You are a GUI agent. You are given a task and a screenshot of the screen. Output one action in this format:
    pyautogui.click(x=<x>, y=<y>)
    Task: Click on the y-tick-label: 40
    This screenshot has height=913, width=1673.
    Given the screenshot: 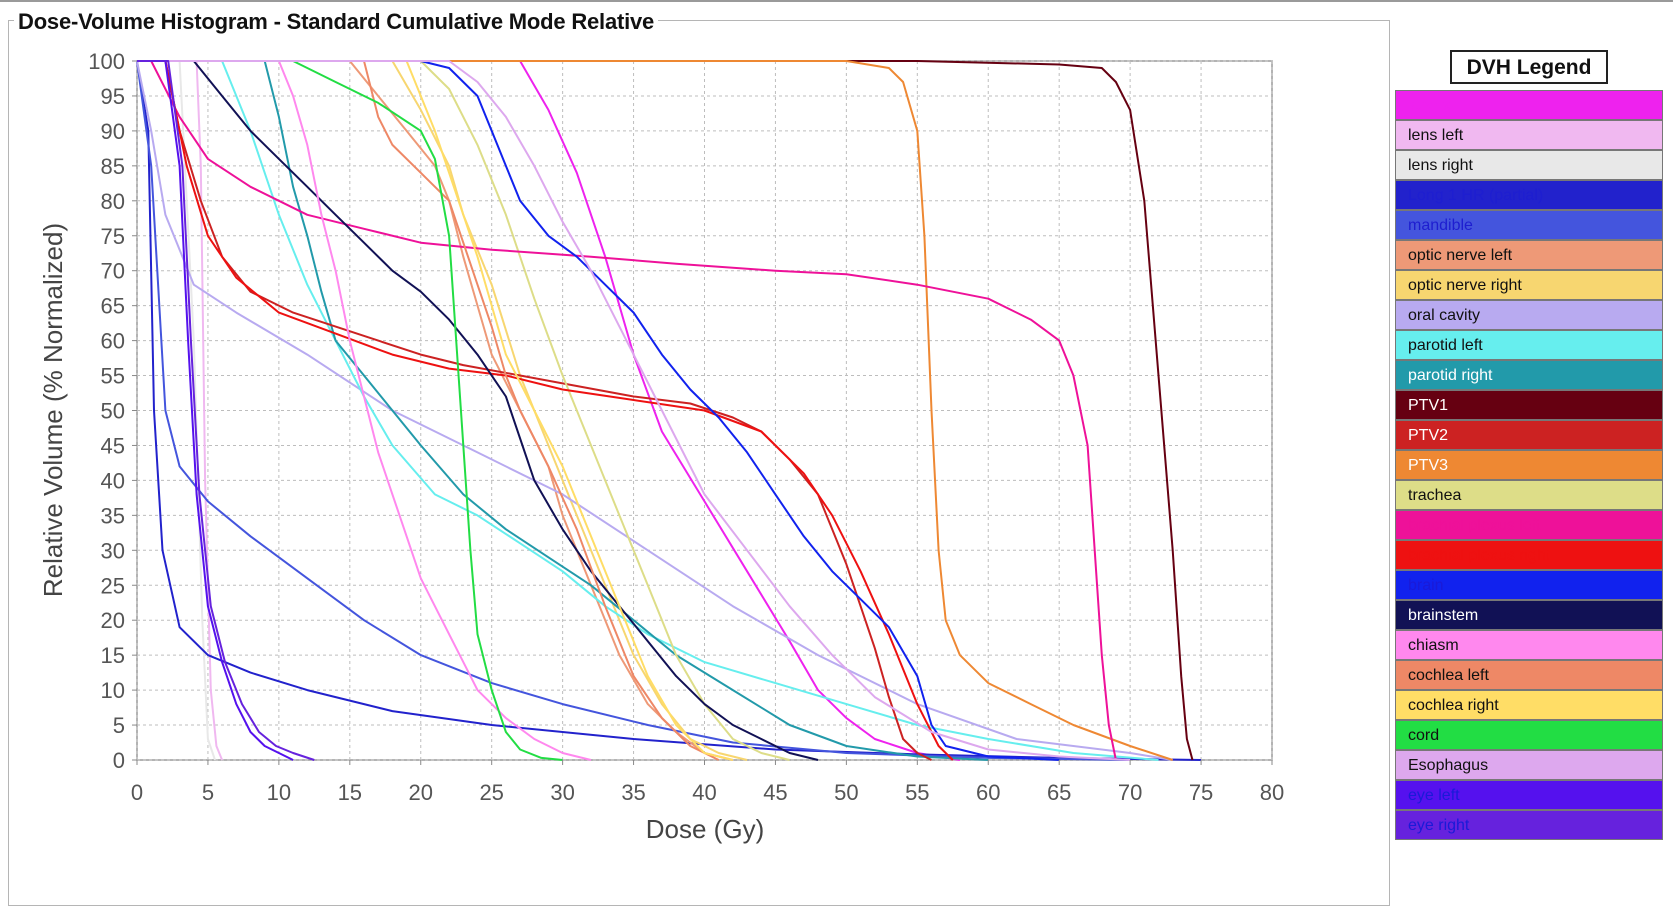 What is the action you would take?
    pyautogui.click(x=113, y=480)
    